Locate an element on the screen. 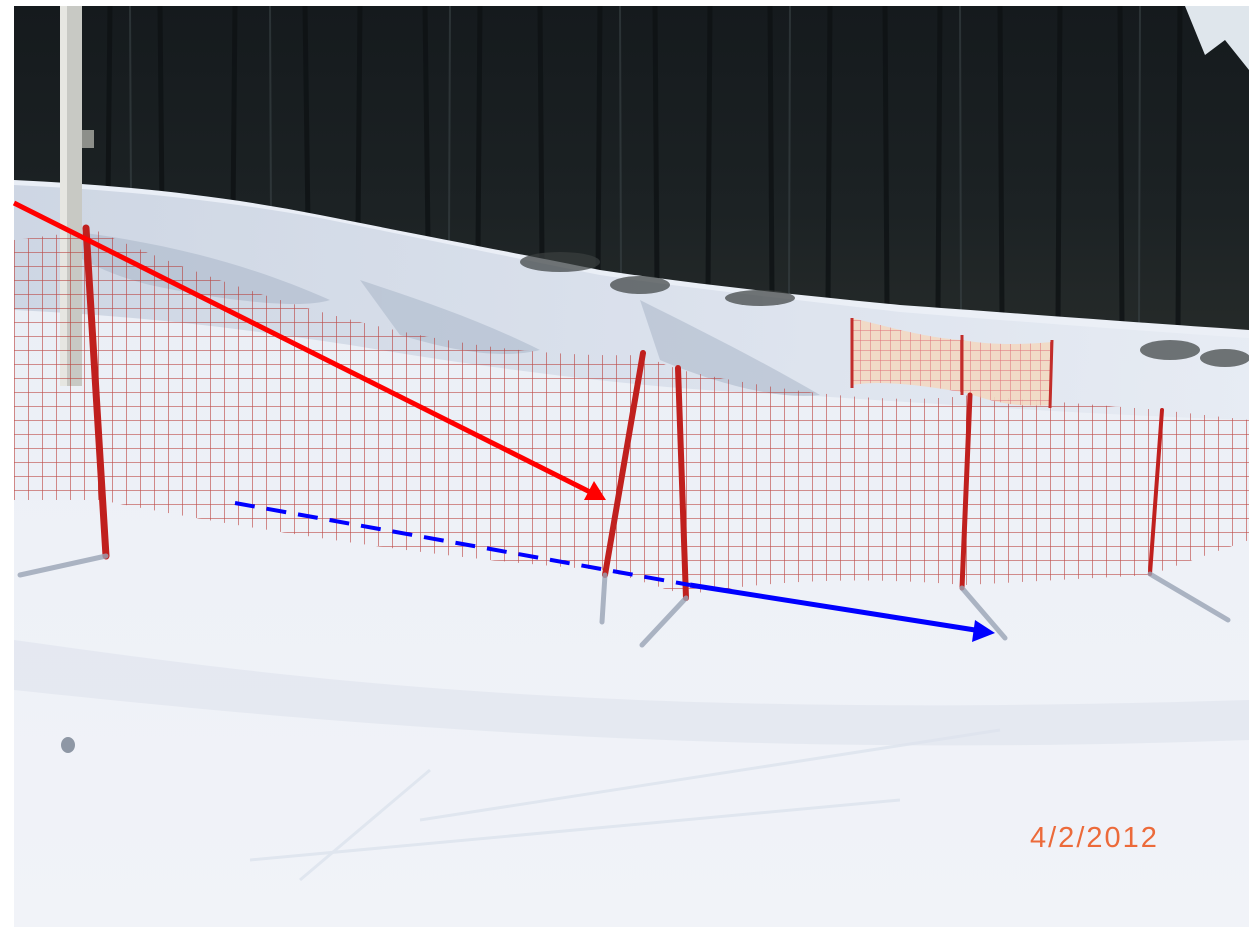  pole-shadows is located at coordinates (624, 600).